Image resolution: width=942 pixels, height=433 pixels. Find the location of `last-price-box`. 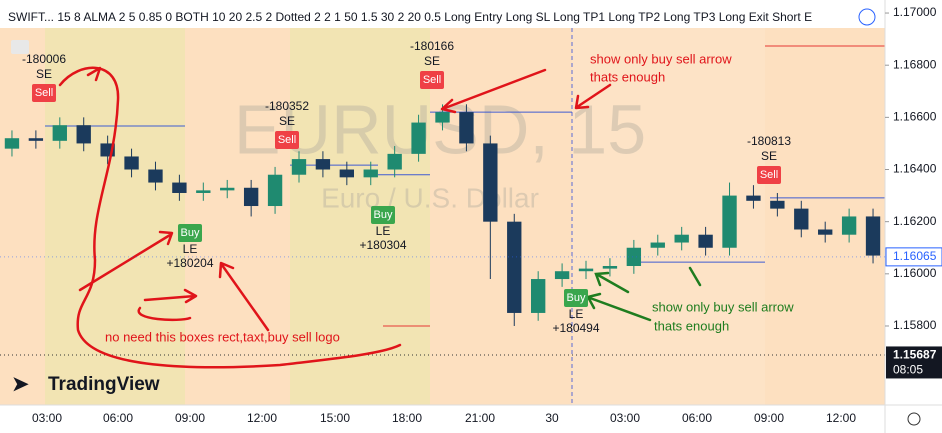

last-price-box is located at coordinates (913, 257).